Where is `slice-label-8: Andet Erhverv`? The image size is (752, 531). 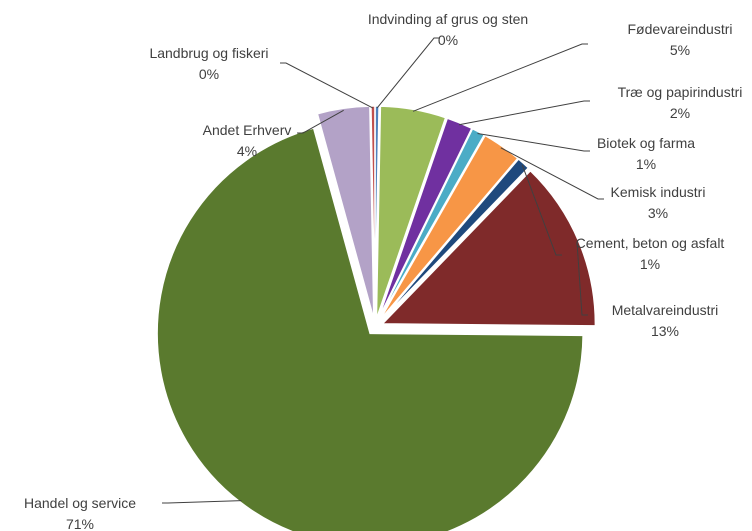 slice-label-8: Andet Erhverv is located at coordinates (247, 130).